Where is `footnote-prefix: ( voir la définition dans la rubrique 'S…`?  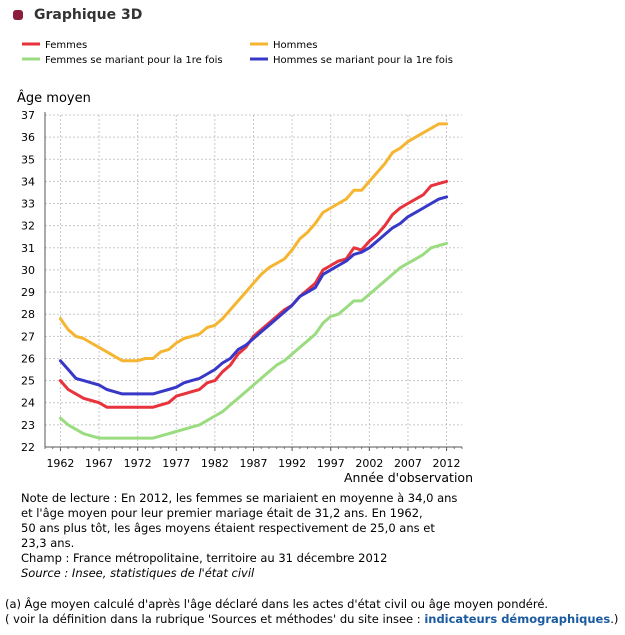
footnote-prefix: ( voir la définition dans la rubrique 'S… is located at coordinates (213, 619).